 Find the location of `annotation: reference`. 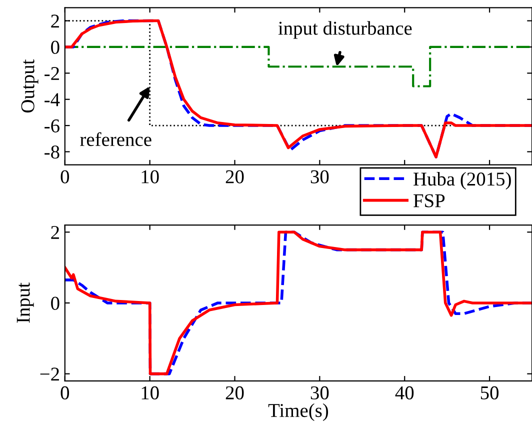

annotation: reference is located at coordinates (116, 139).